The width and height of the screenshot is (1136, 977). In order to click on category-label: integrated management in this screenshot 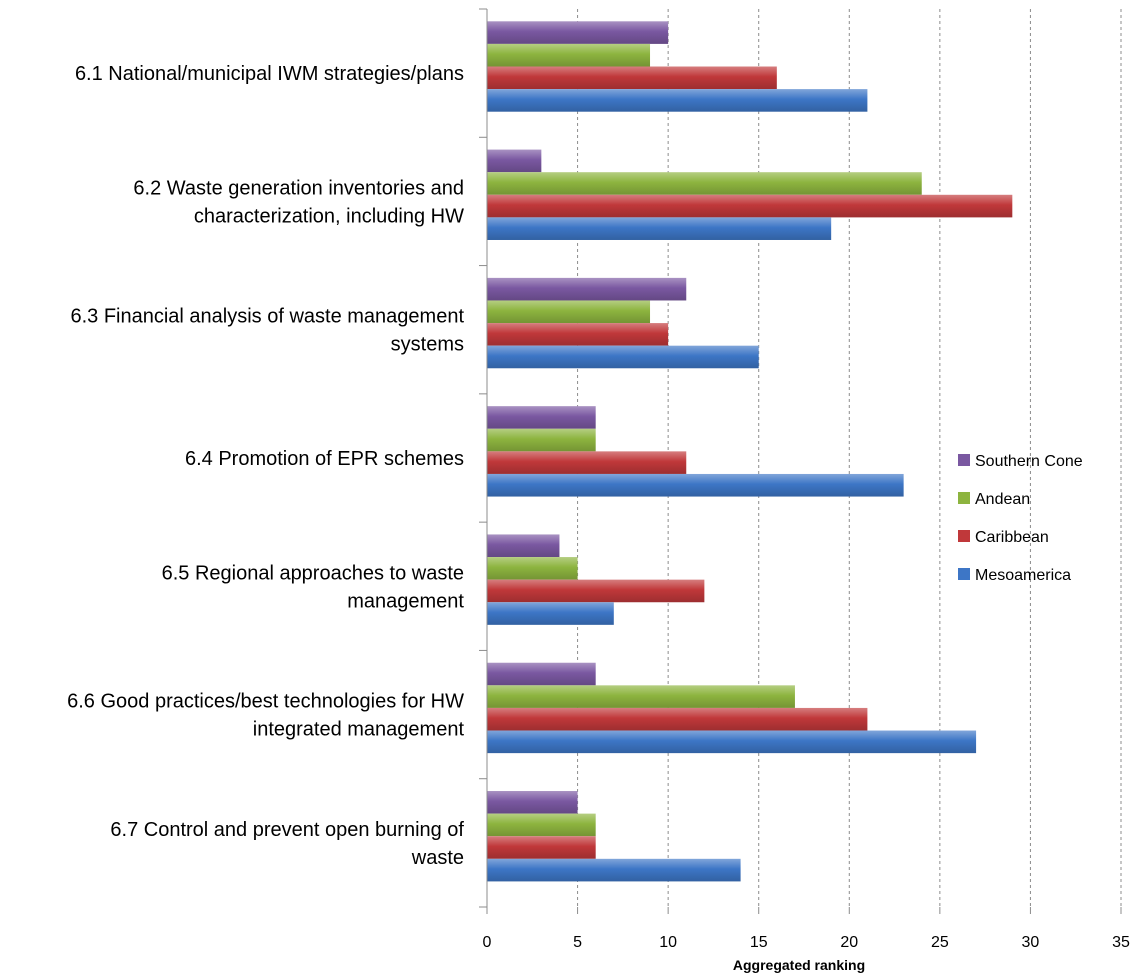, I will do `click(359, 730)`.